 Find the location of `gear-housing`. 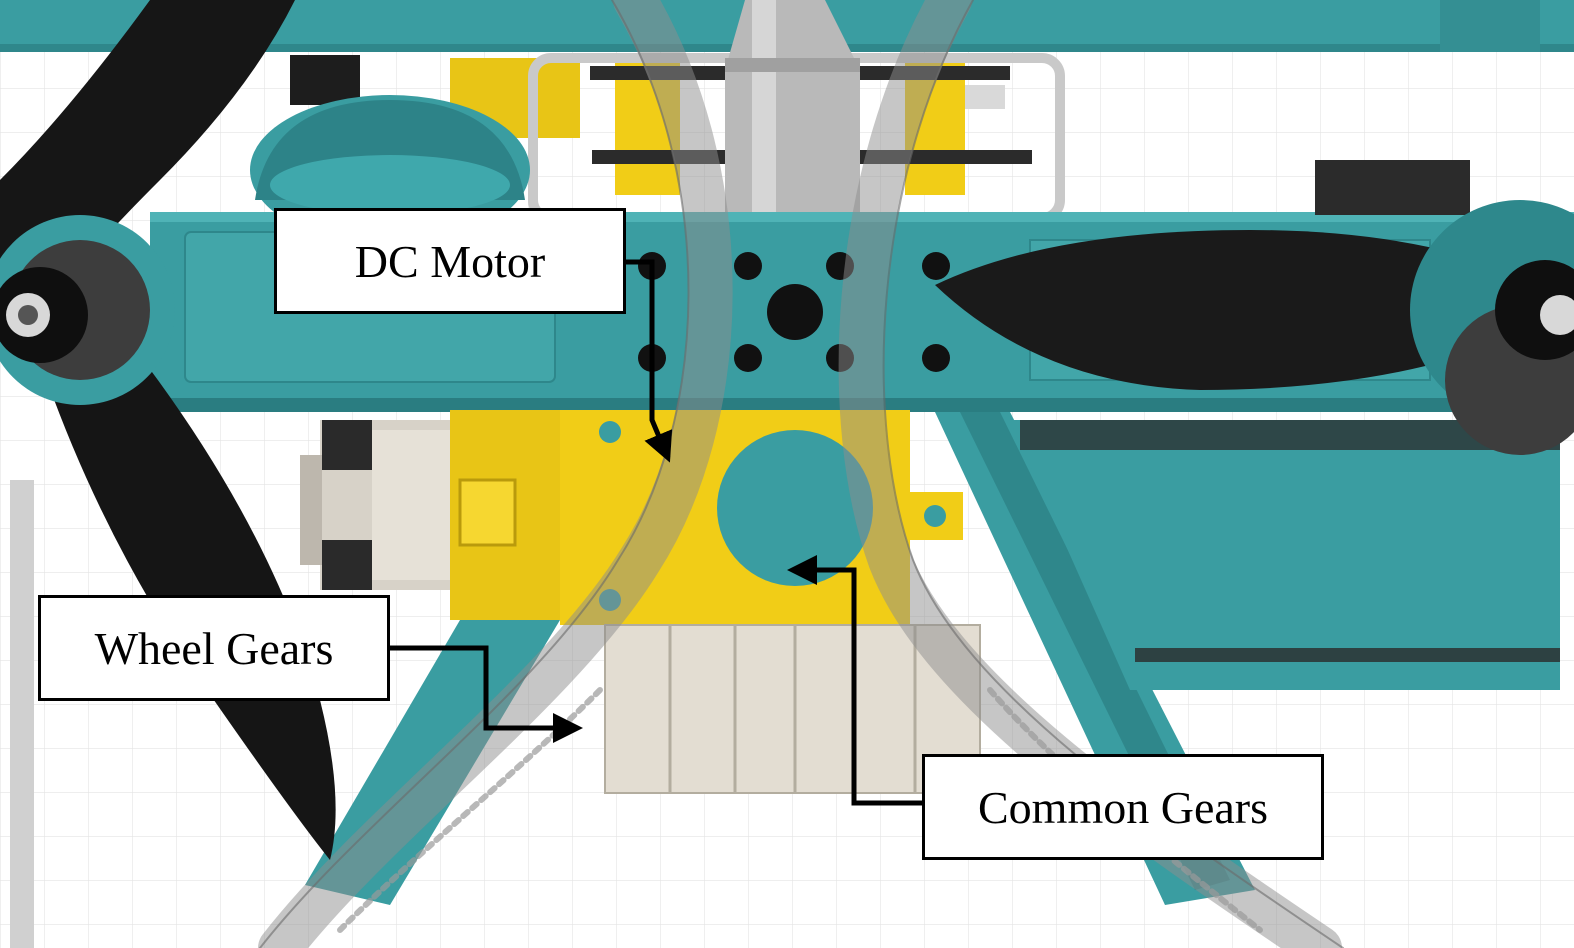

gear-housing is located at coordinates (792, 709).